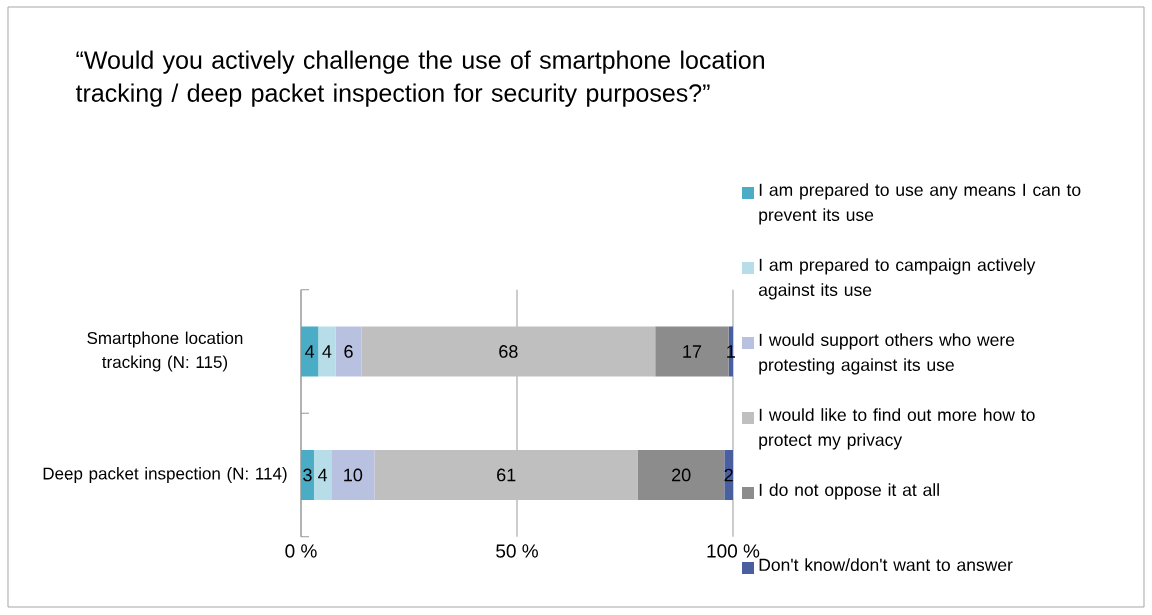  What do you see at coordinates (849, 491) in the screenshot?
I see `legend-label: I do not oppose it at all` at bounding box center [849, 491].